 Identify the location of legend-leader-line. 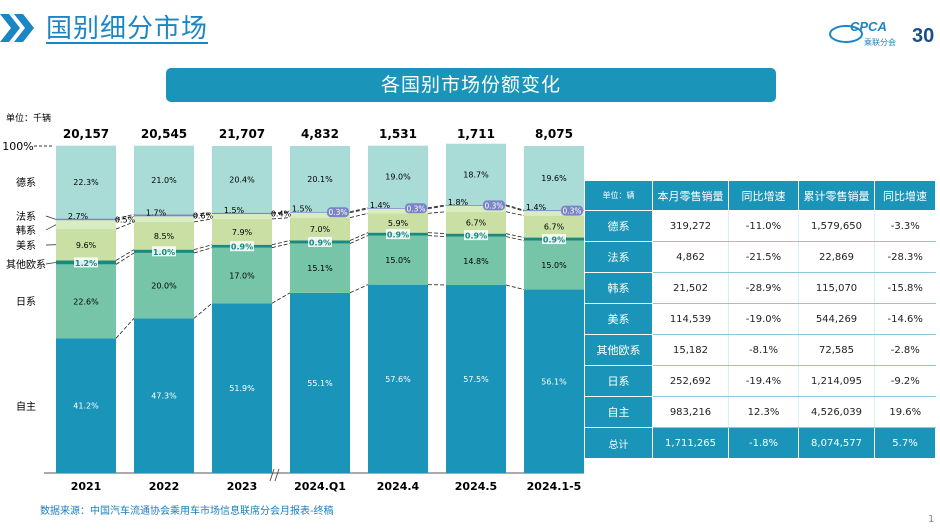
(51, 217).